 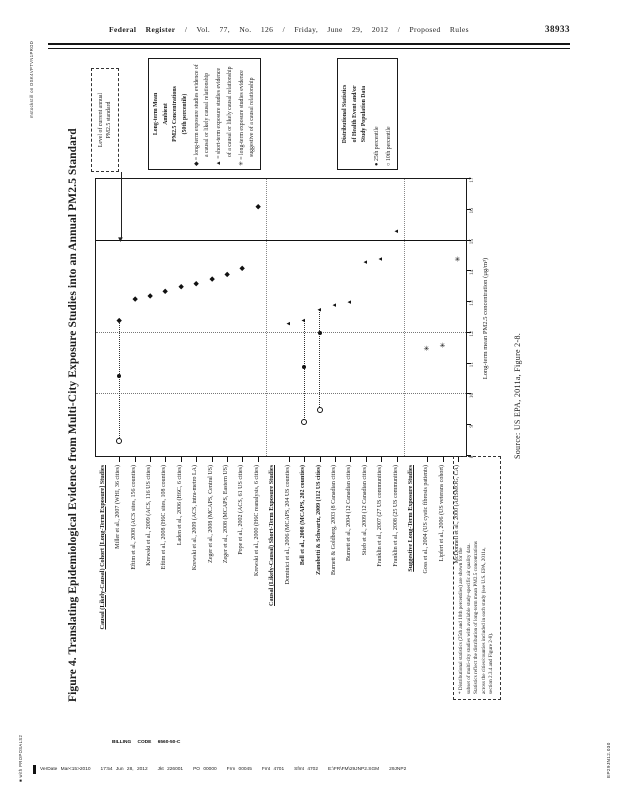 What do you see at coordinates (165, 114) in the screenshot?
I see `symbol-legend-header: Ambient` at bounding box center [165, 114].